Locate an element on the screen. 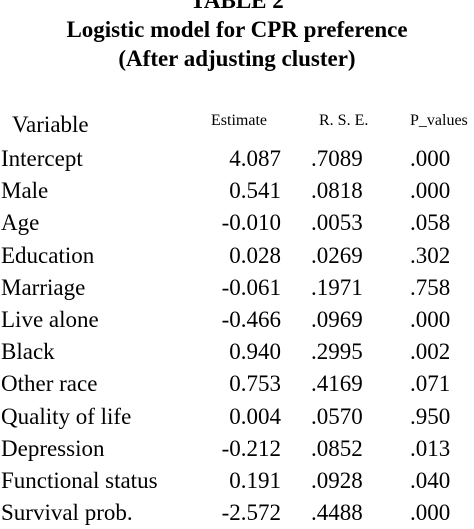 The width and height of the screenshot is (474, 529). table-row: Marriage -0.061 .1971 .758 is located at coordinates (237, 288).